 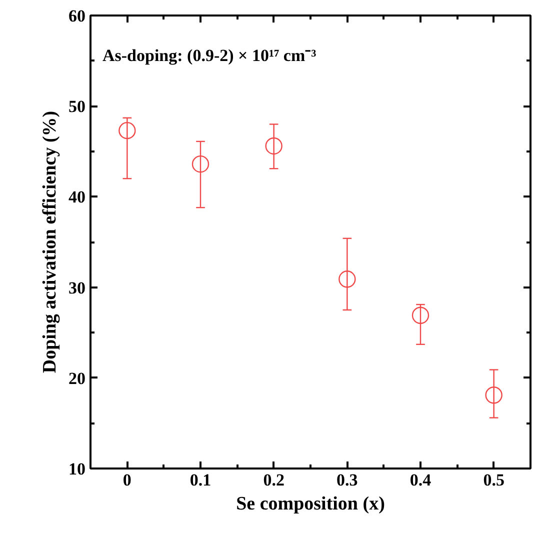 What do you see at coordinates (273, 480) in the screenshot?
I see `x-tick-label: 0.2` at bounding box center [273, 480].